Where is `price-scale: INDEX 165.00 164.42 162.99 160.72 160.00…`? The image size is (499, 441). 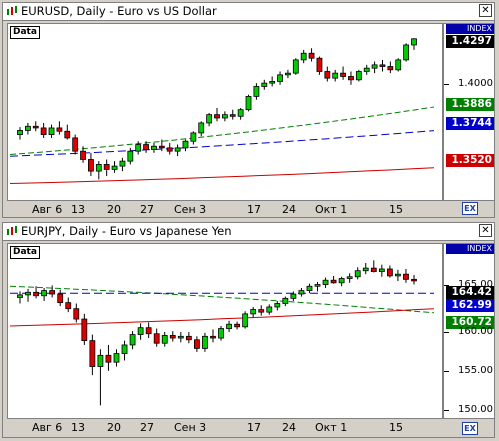
price-scale: INDEX 165.00 164.42 162.99 160.72 160.00… is located at coordinates (469, 331).